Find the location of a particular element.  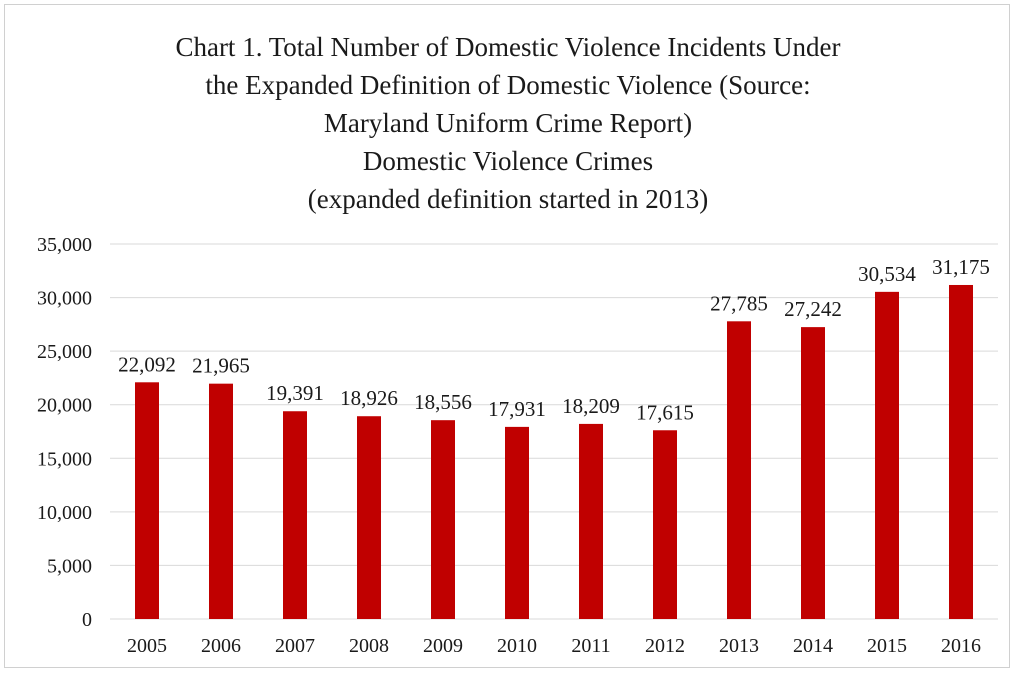

x-category-label-2014: 2014 is located at coordinates (813, 646).